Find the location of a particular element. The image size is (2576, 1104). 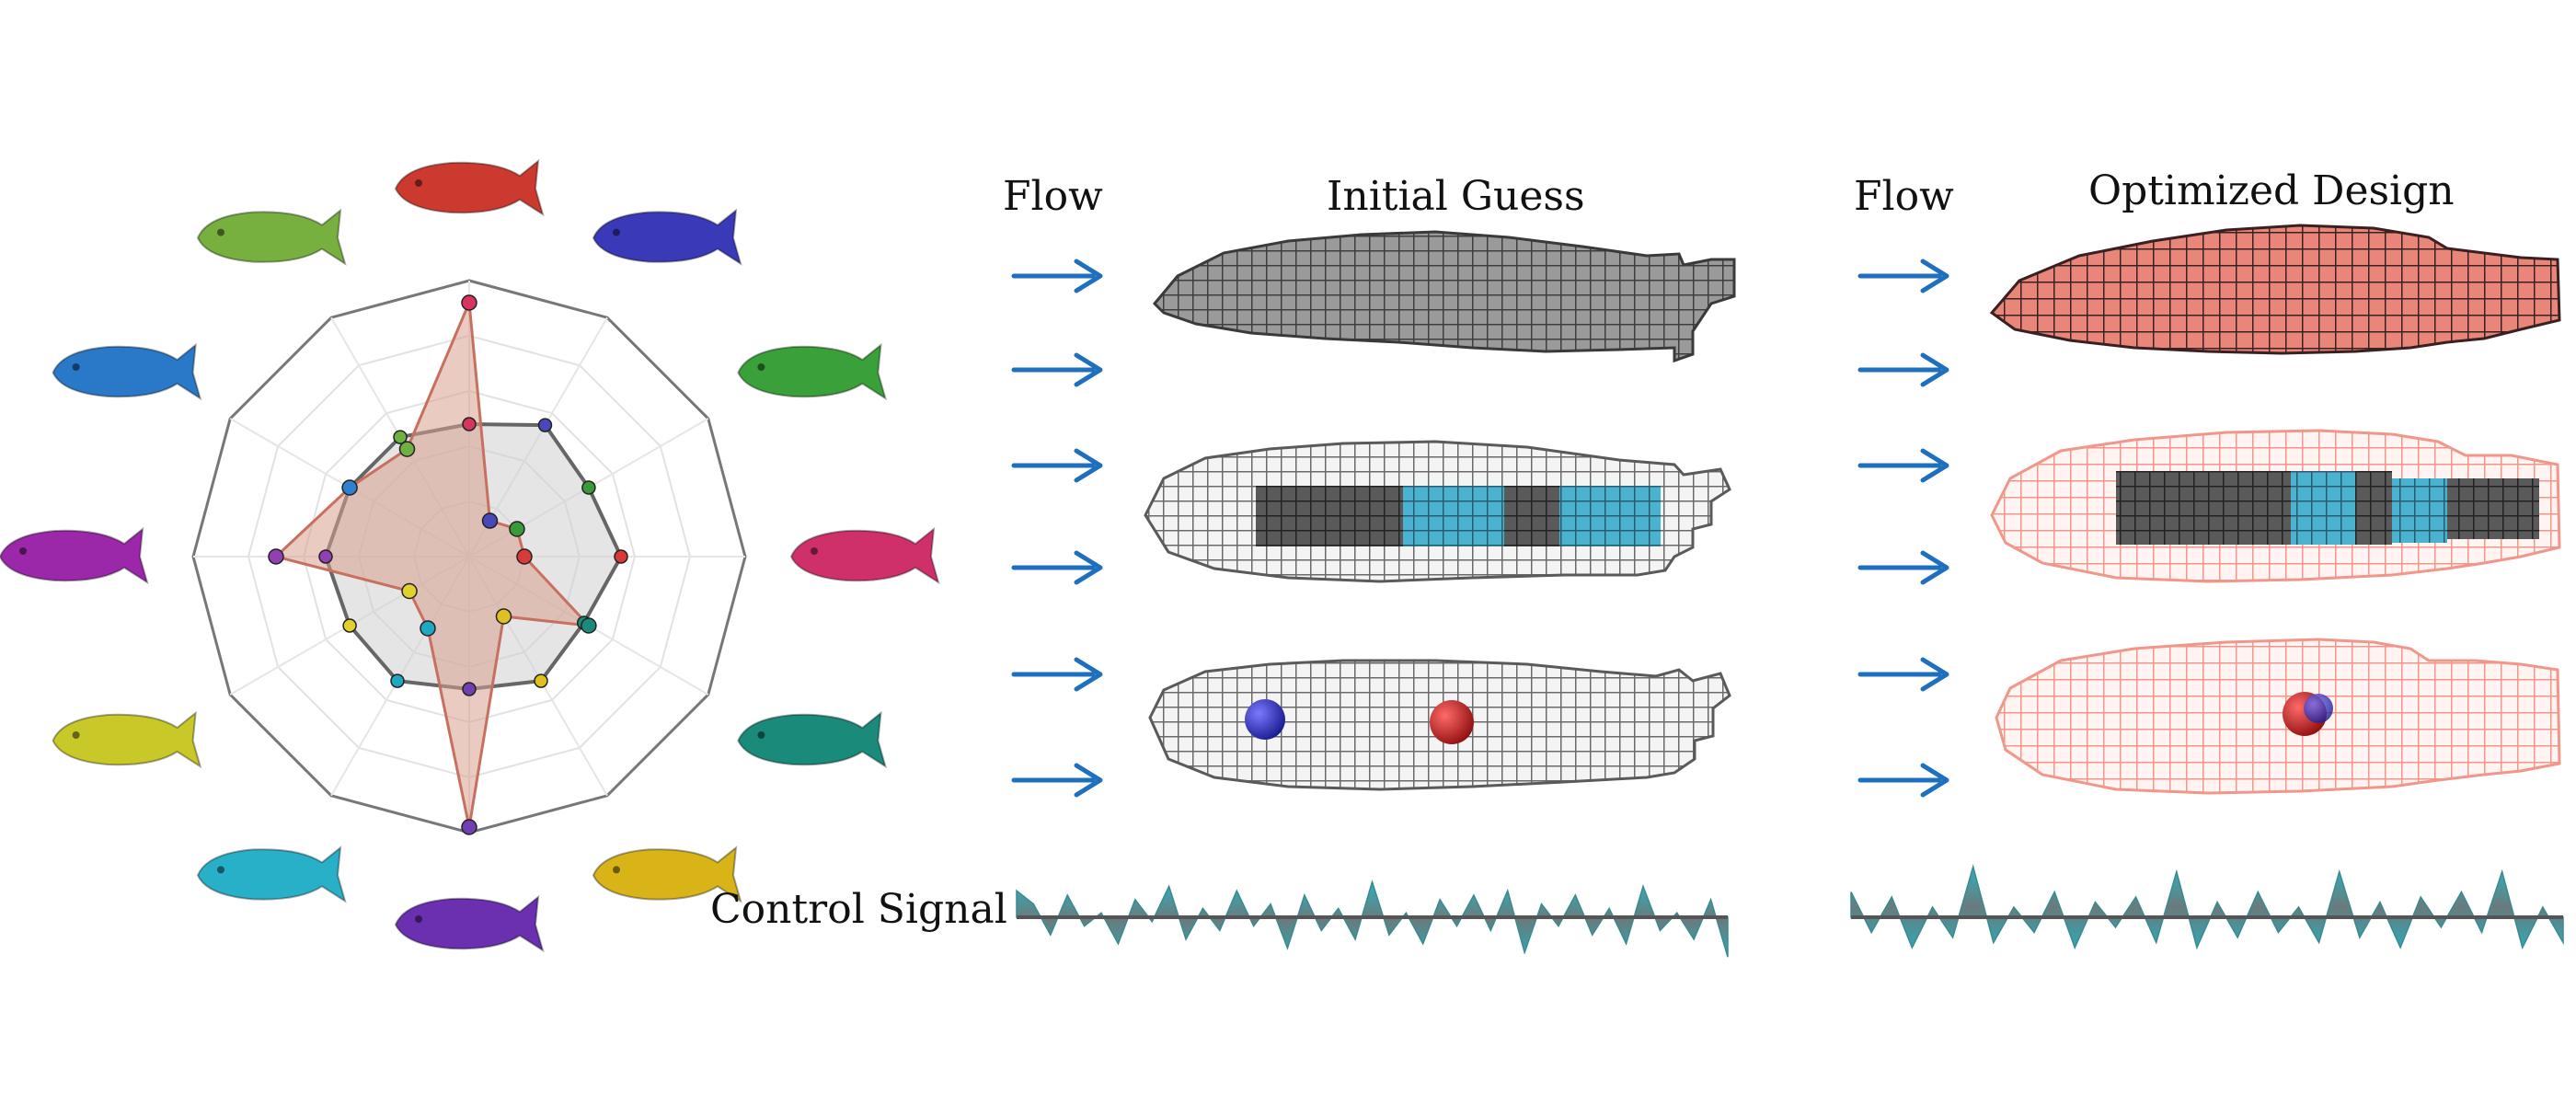

control-signal-initial is located at coordinates (1372, 919).